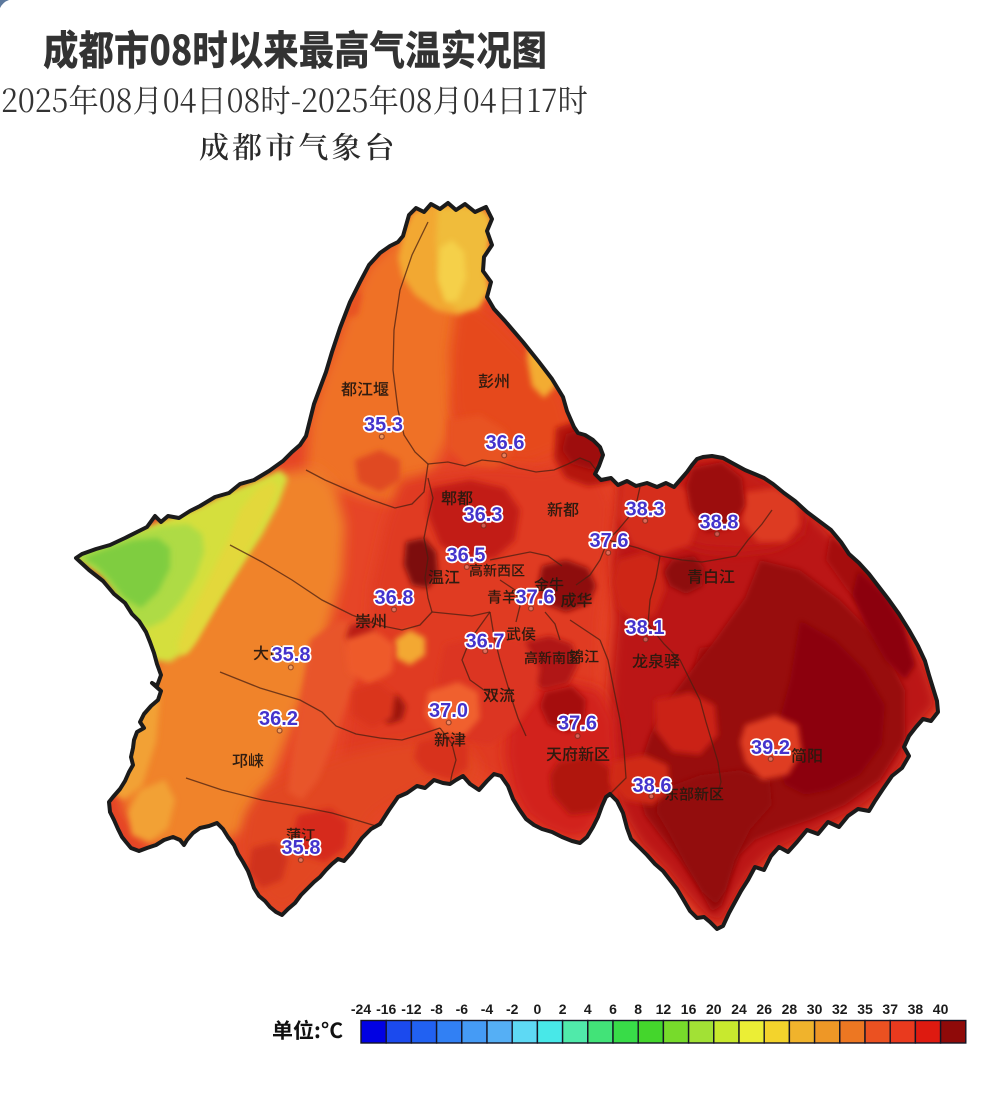 The image size is (1000, 1099). Describe the element at coordinates (865, 1009) in the screenshot. I see `svg-text: 35` at that location.